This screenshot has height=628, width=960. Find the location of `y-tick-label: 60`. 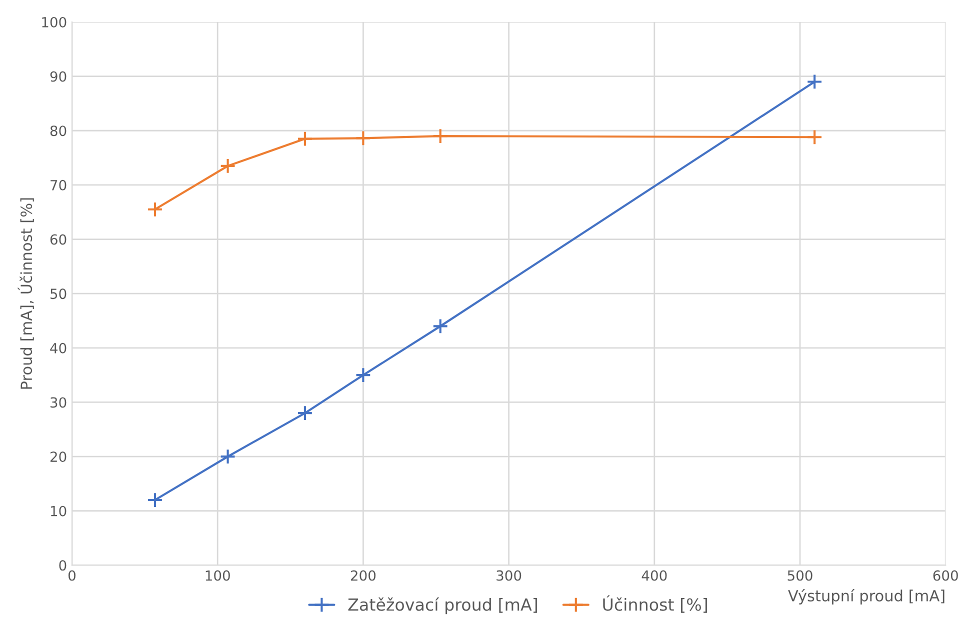

y-tick-label: 60 is located at coordinates (58, 239).